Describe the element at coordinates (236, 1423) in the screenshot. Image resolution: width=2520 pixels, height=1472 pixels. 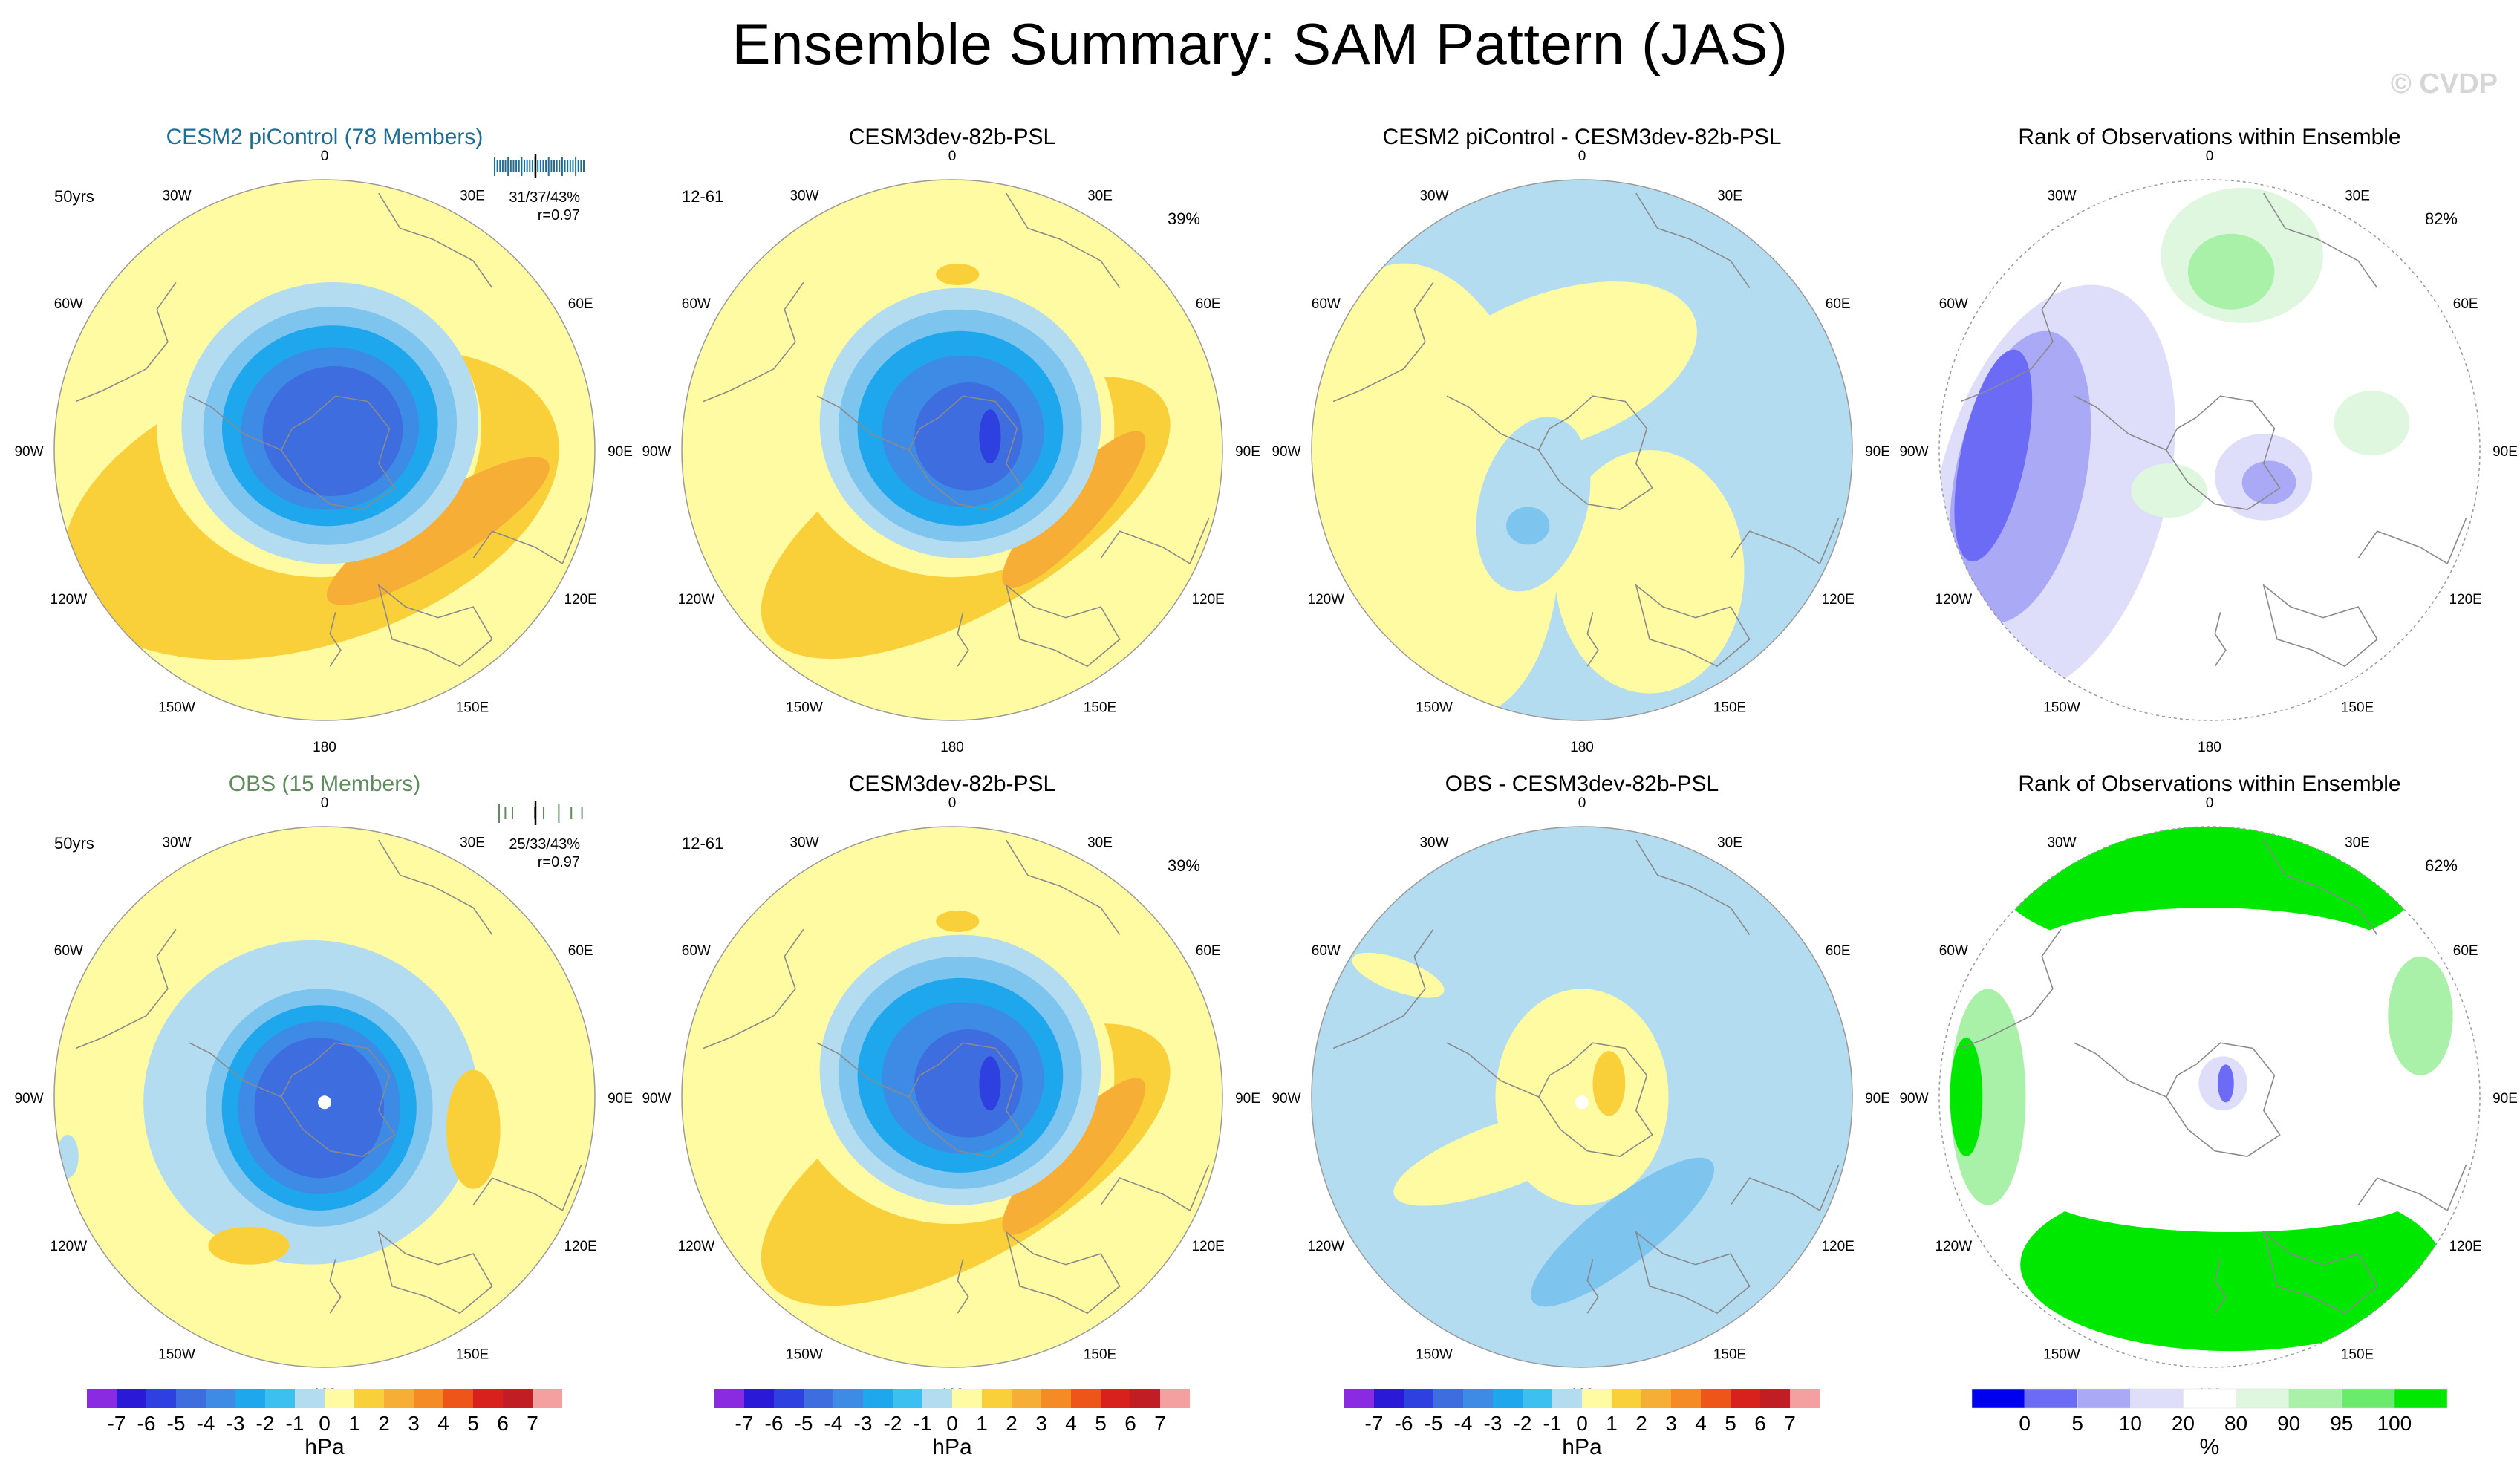
I see `hpa-colorbar-tick: -3` at that location.